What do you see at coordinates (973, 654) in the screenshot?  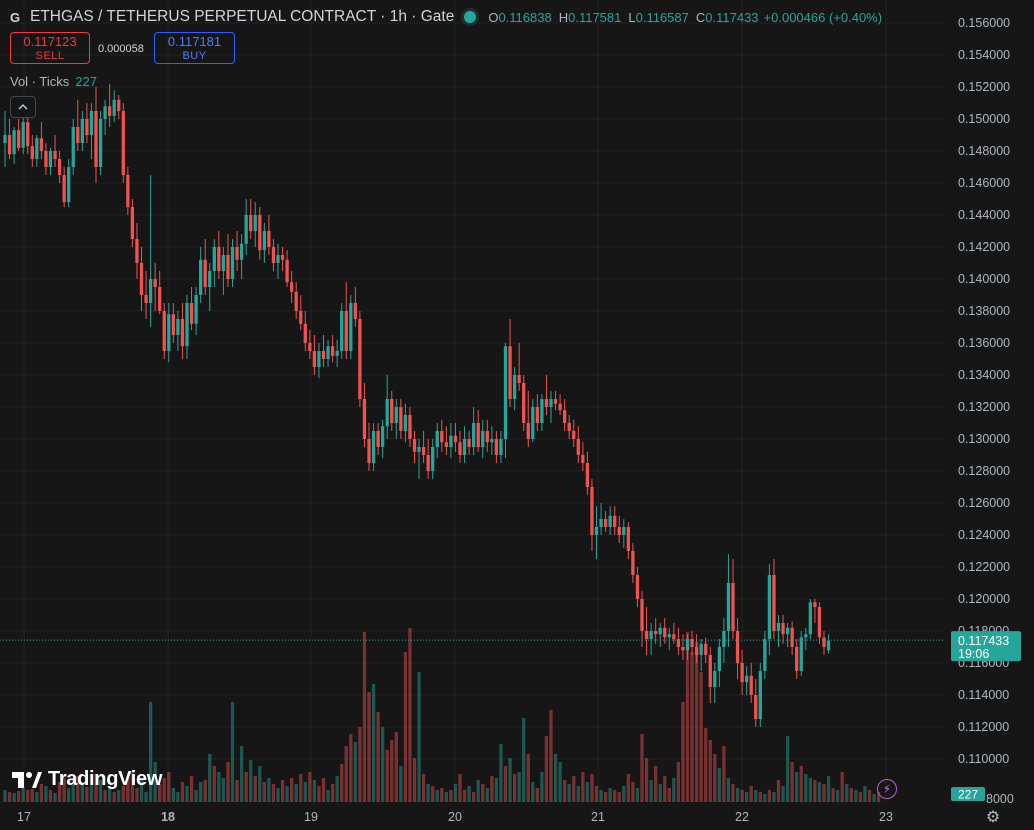 I see `last-price-countdown: 19:06` at bounding box center [973, 654].